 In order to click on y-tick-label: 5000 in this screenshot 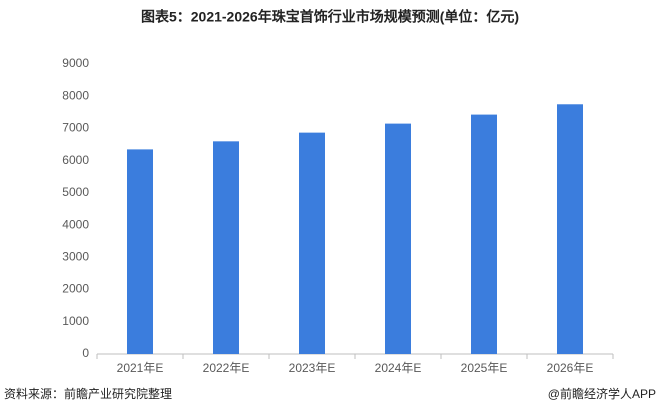, I will do `click(75, 192)`.